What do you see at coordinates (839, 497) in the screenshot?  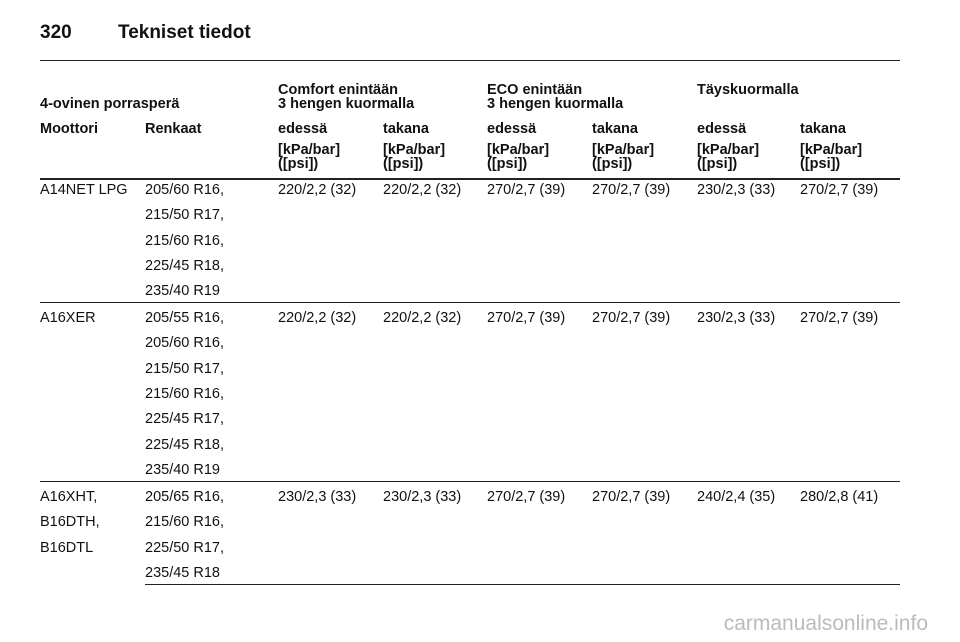 I see `pressure-cell: 280/2,8 (41)` at bounding box center [839, 497].